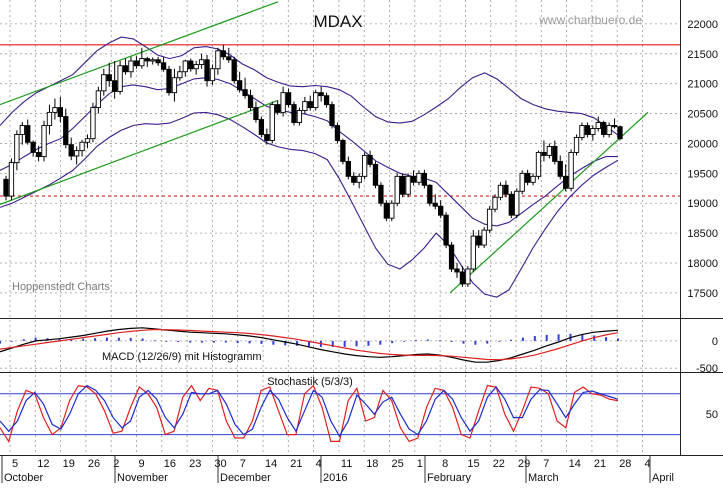  Describe the element at coordinates (524, 464) in the screenshot. I see `x-tick-label-day: 29` at that location.